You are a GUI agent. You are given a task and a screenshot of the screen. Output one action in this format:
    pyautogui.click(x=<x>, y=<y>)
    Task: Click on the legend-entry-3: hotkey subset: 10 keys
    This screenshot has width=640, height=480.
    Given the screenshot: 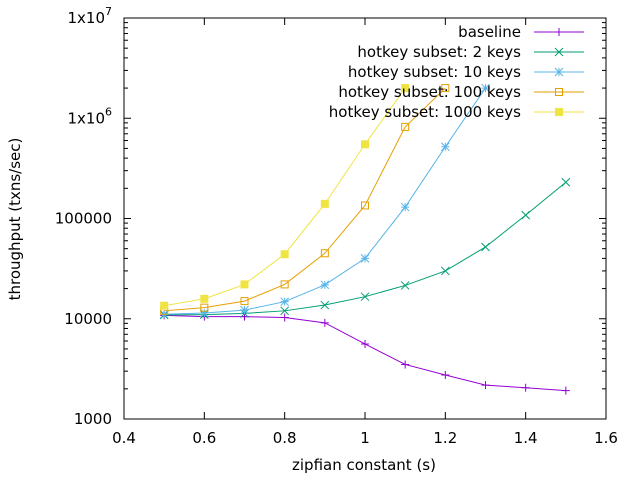 What is the action you would take?
    pyautogui.click(x=466, y=72)
    